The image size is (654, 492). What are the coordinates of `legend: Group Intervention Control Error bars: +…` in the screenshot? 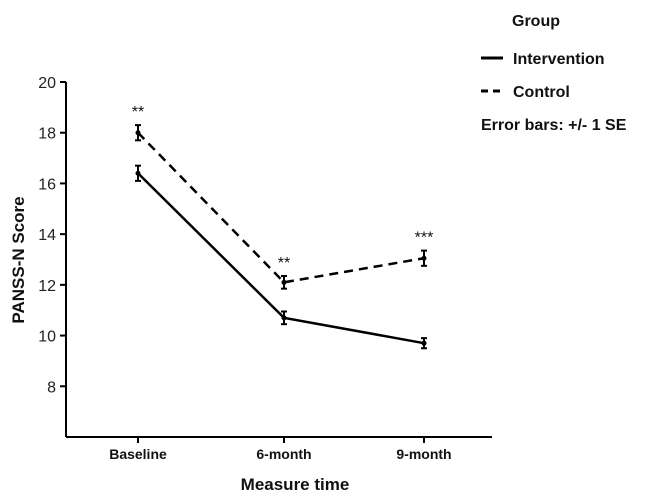 It's located at (554, 73).